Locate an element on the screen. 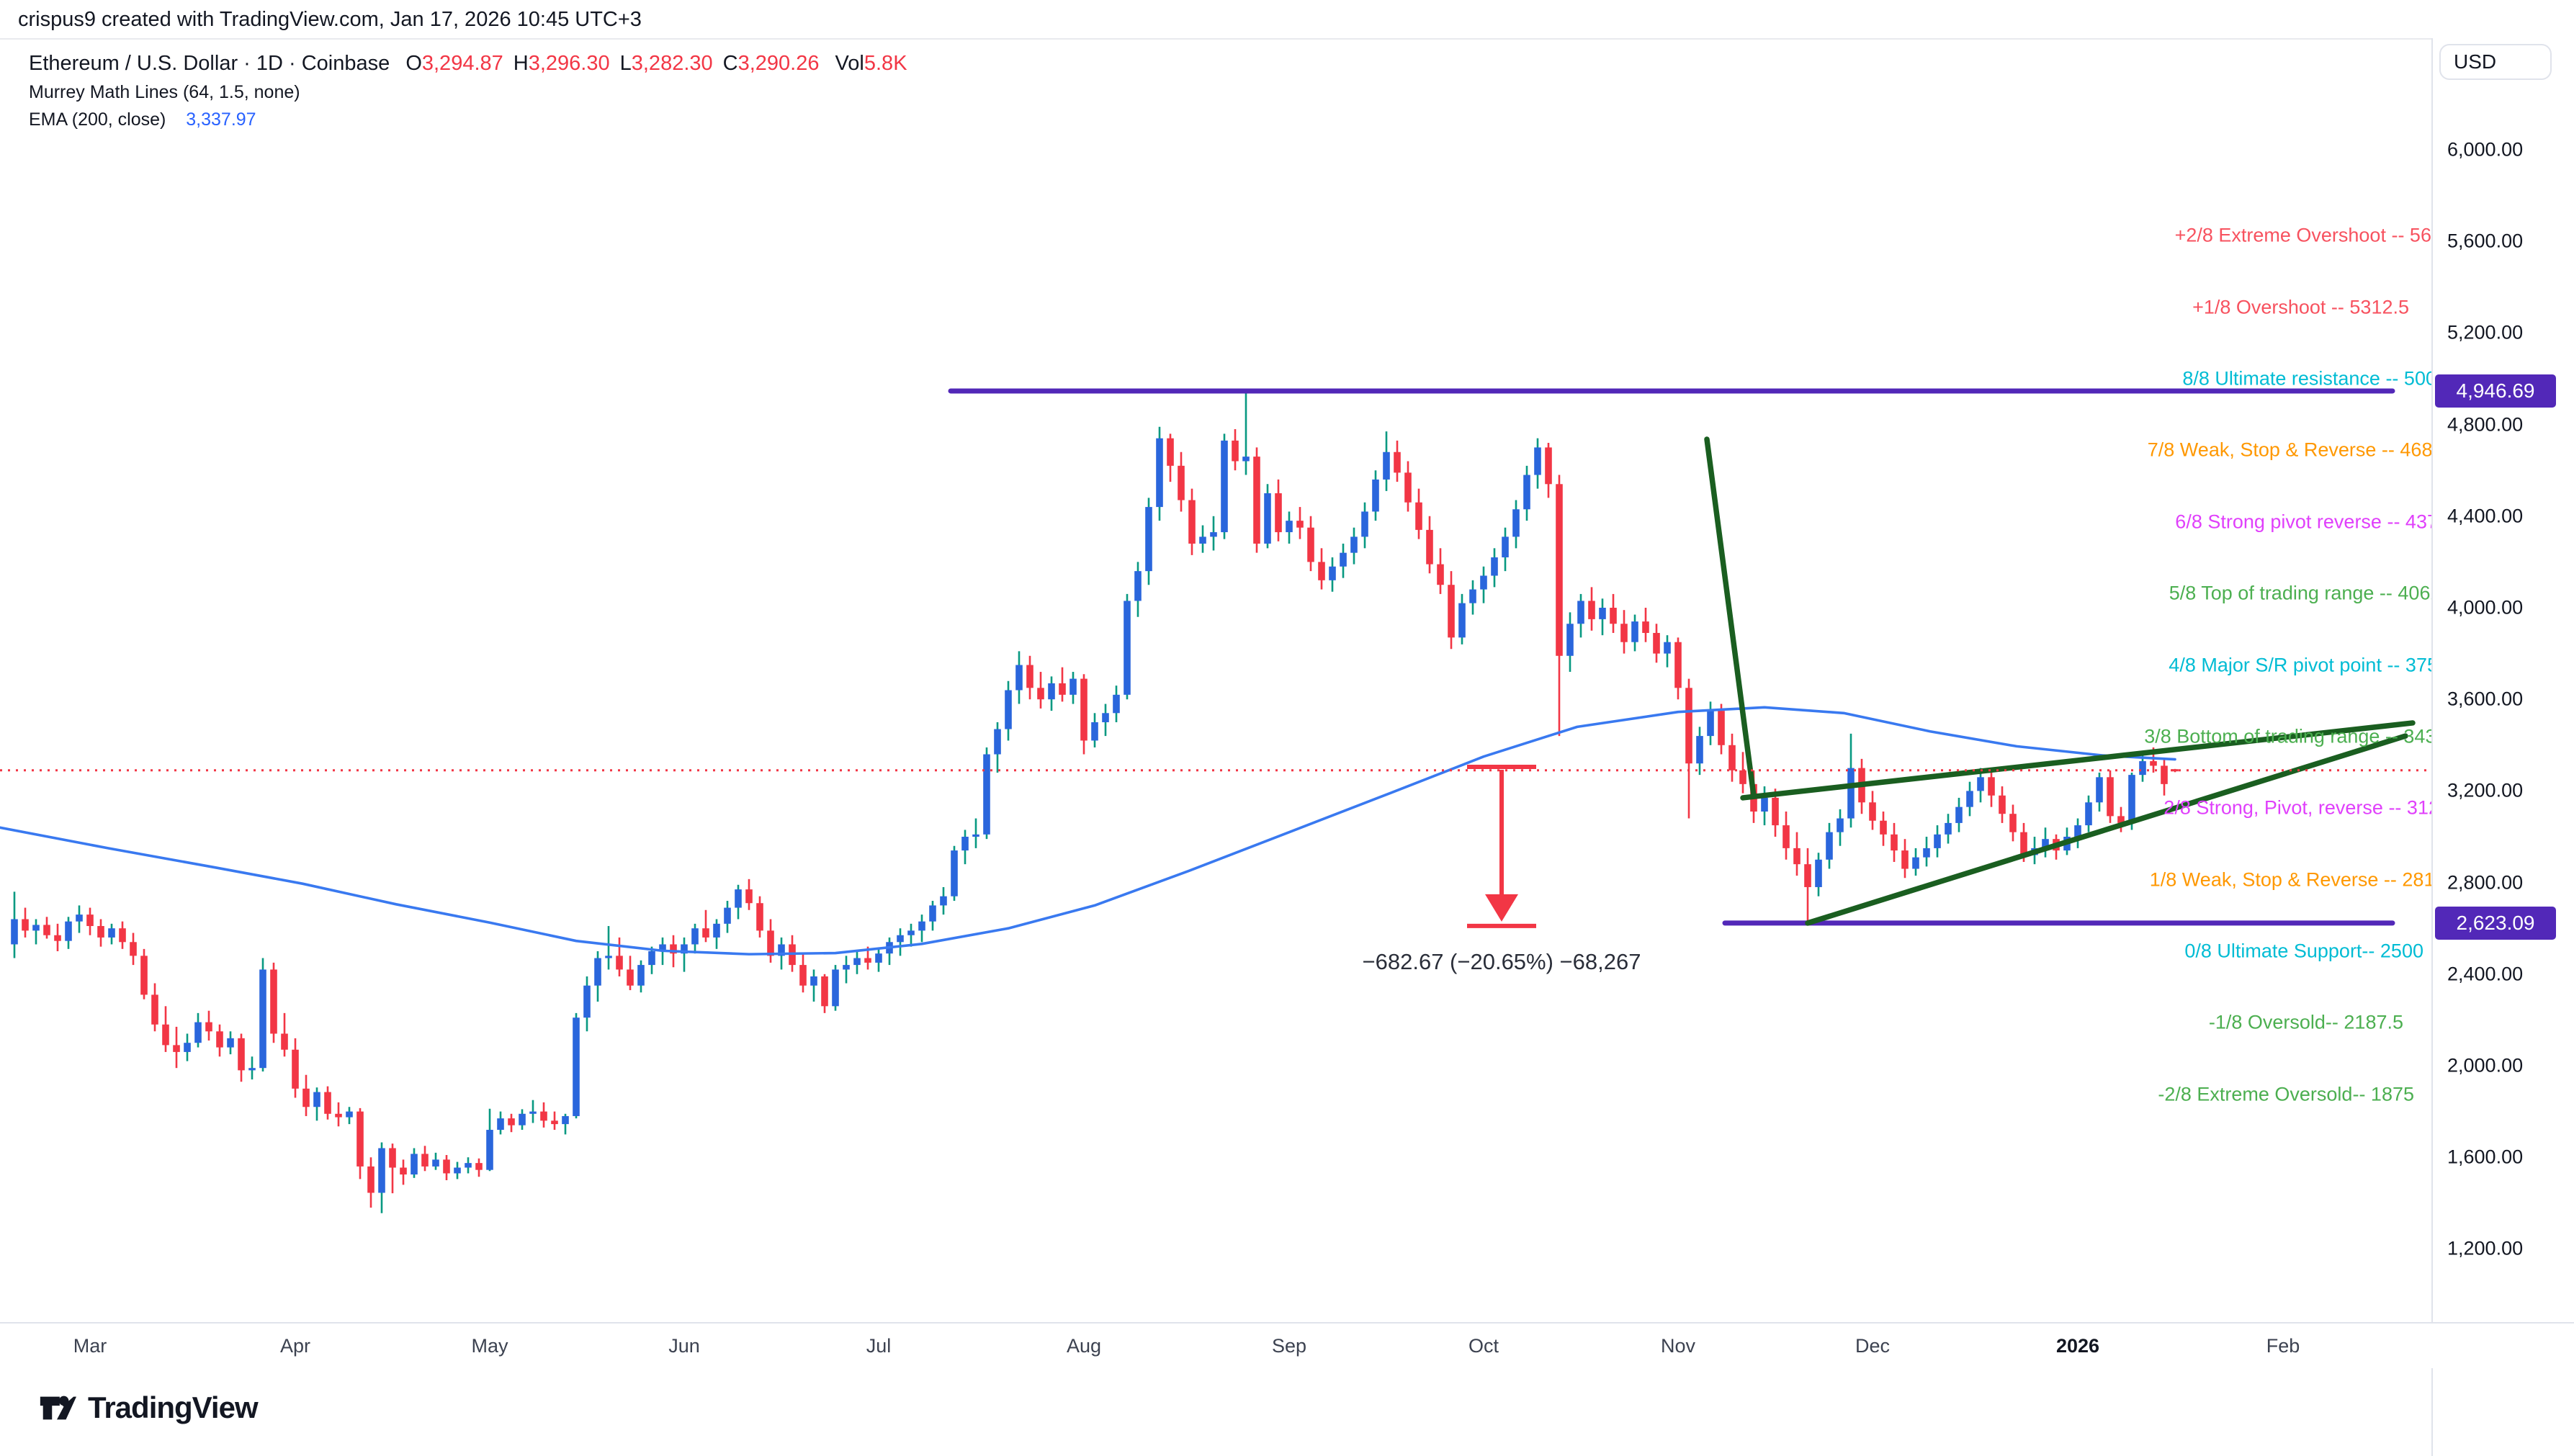  price-level-badge: 4,946.69 is located at coordinates (2495, 391).